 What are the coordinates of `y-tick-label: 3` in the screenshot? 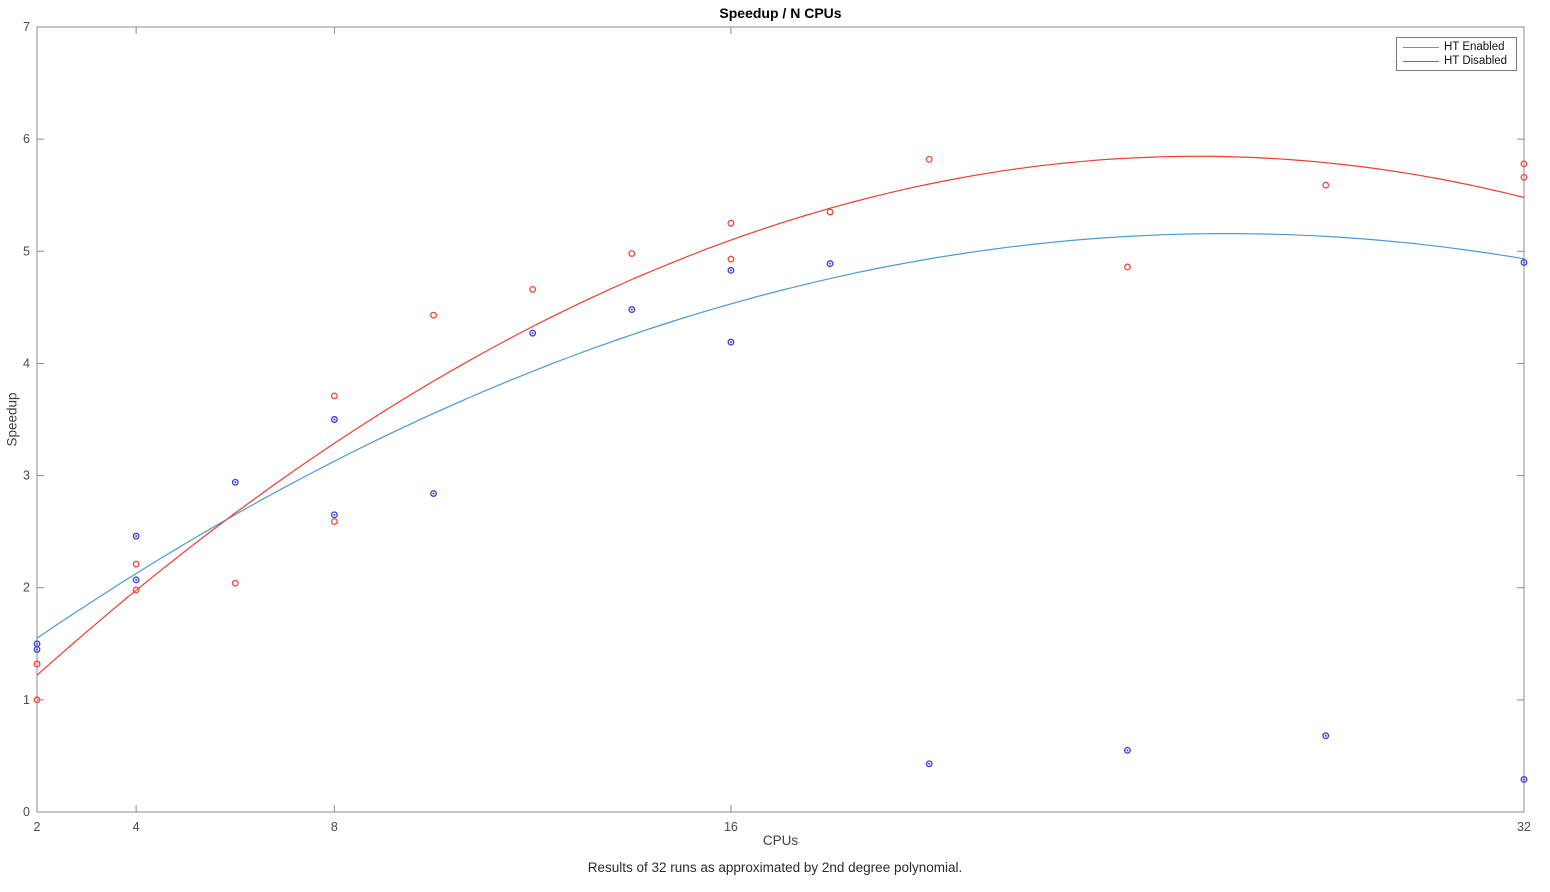 It's located at (26, 476).